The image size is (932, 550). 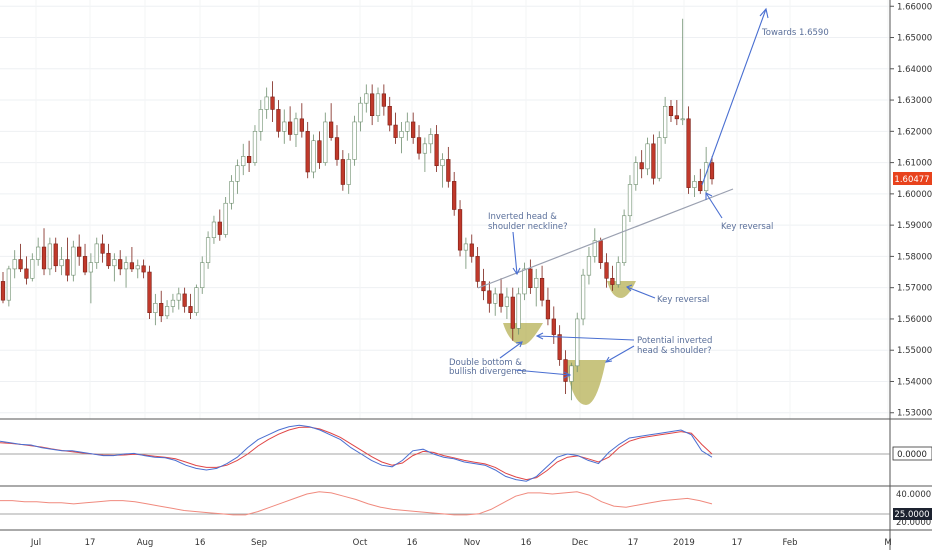 What do you see at coordinates (914, 257) in the screenshot?
I see `price-tick-label: 1.58000` at bounding box center [914, 257].